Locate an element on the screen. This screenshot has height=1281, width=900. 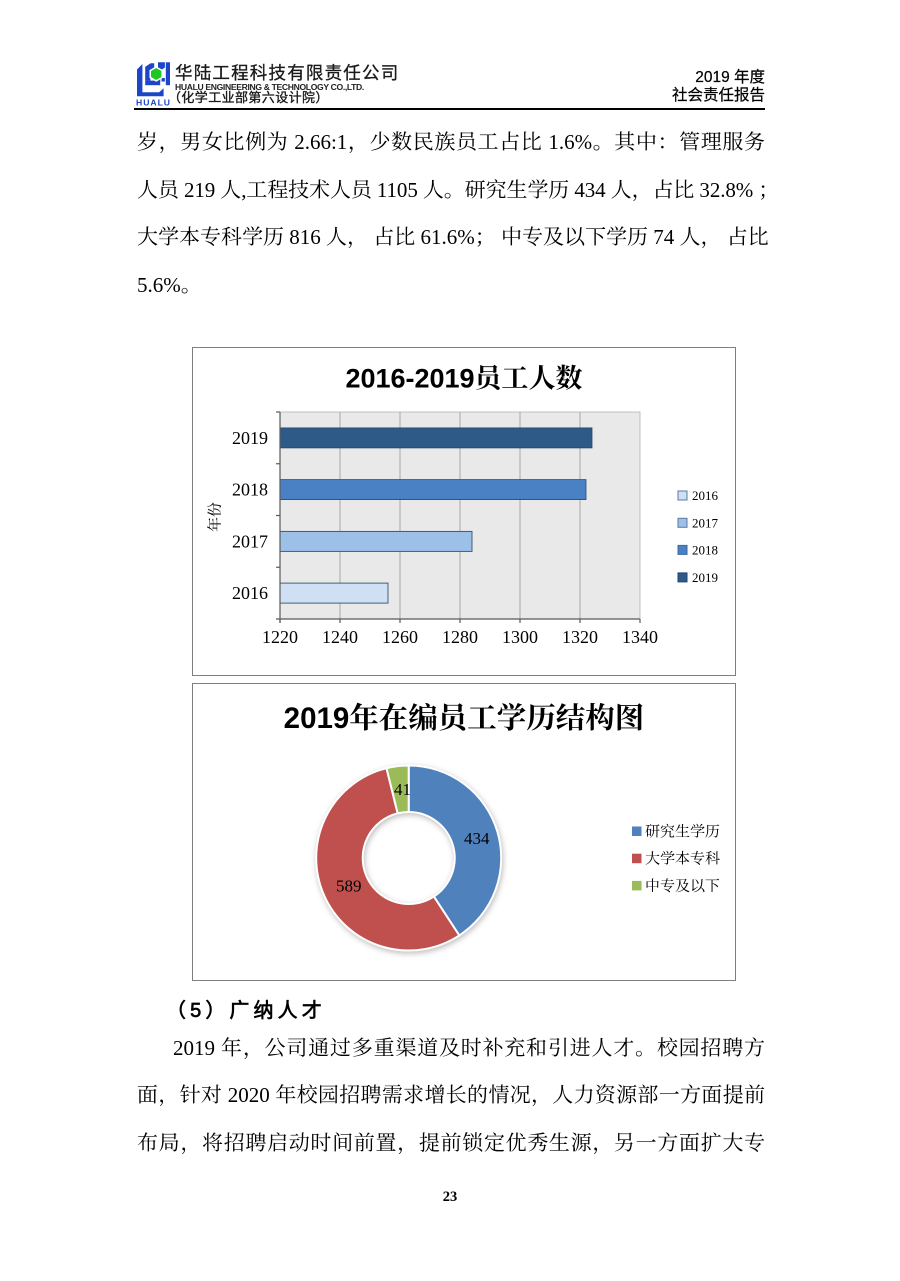
svg-text: 434 is located at coordinates (477, 838).